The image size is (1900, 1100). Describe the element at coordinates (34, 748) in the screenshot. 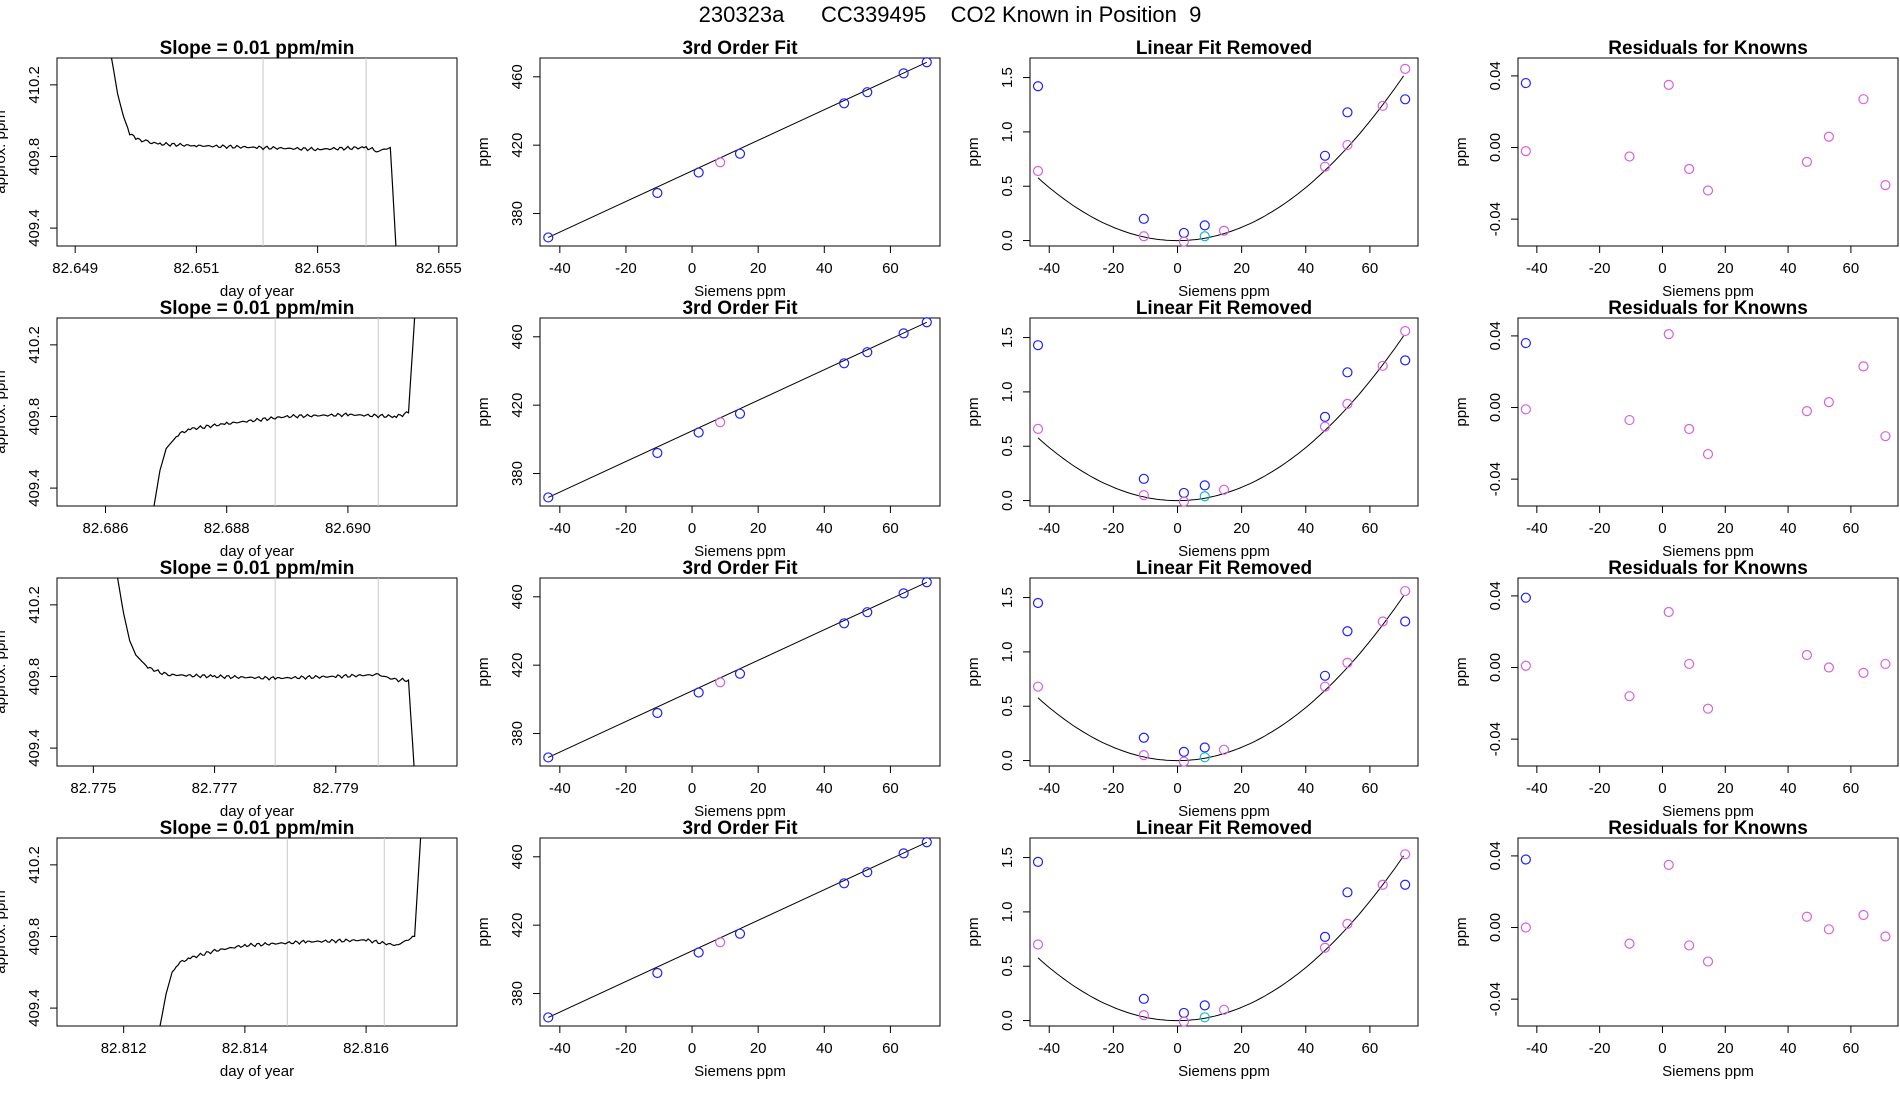

I see `y-tick-label: 409.4` at that location.